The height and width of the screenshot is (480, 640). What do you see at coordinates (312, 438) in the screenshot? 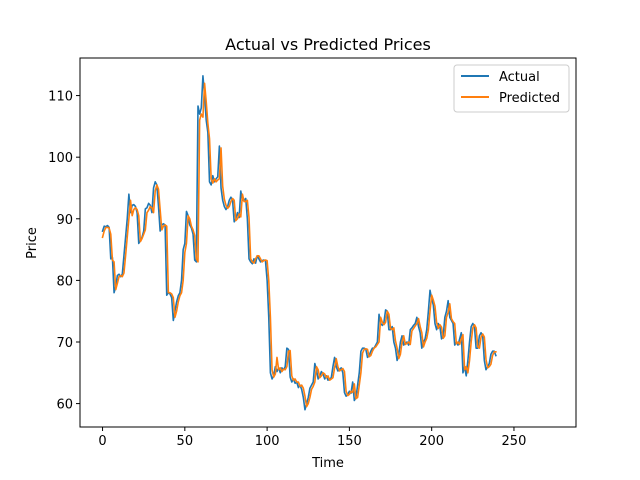
I see `x-axis-ticks: 0 50 100 150 200 250` at bounding box center [312, 438].